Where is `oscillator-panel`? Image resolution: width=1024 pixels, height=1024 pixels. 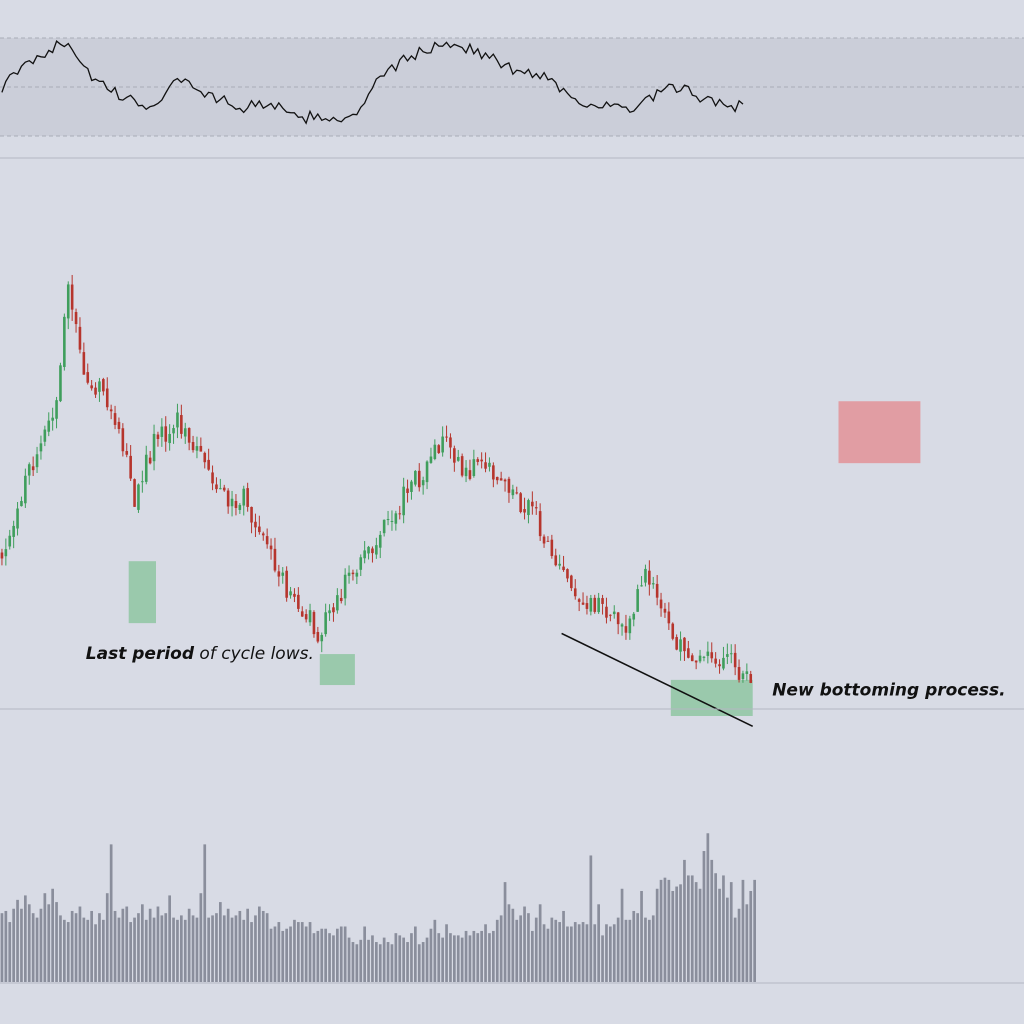
oscillator-panel is located at coordinates (512, 87).